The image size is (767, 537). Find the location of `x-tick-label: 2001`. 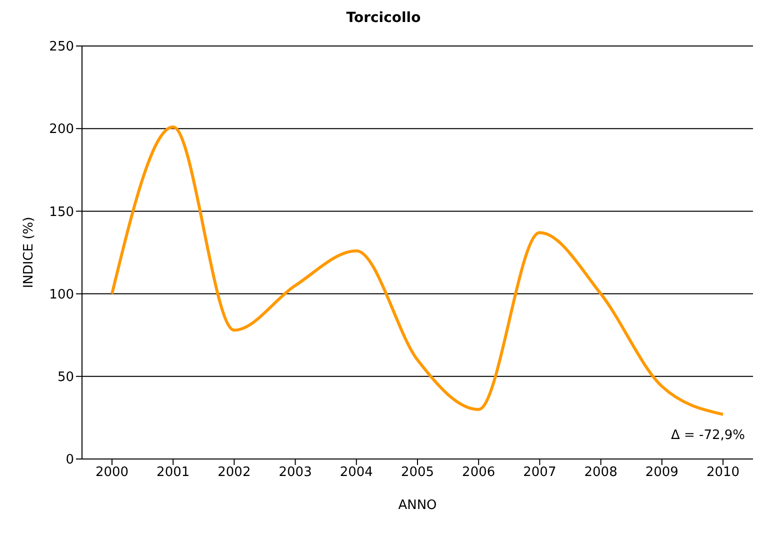

x-tick-label: 2001 is located at coordinates (173, 472).